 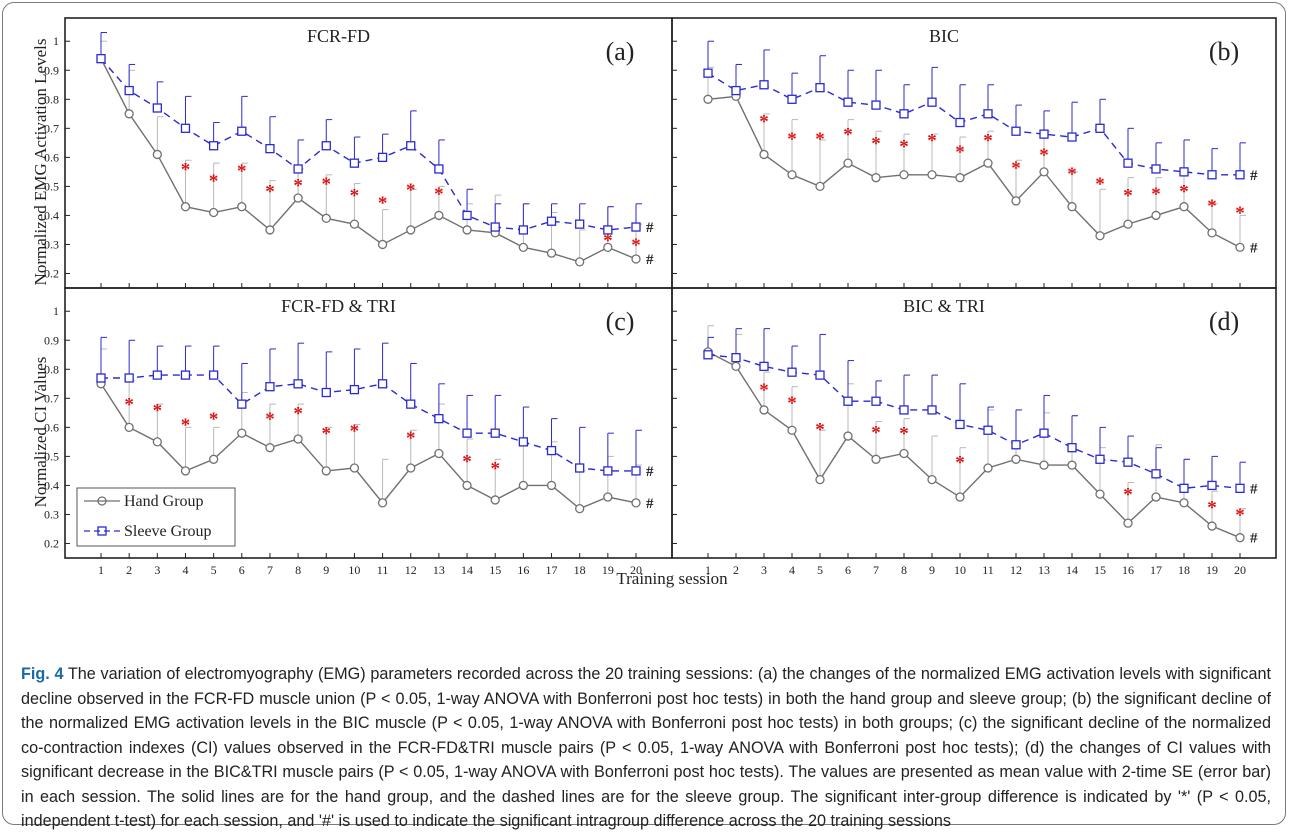 What do you see at coordinates (40, 432) in the screenshot?
I see `ylabel-bottom: Normalized CI Values` at bounding box center [40, 432].